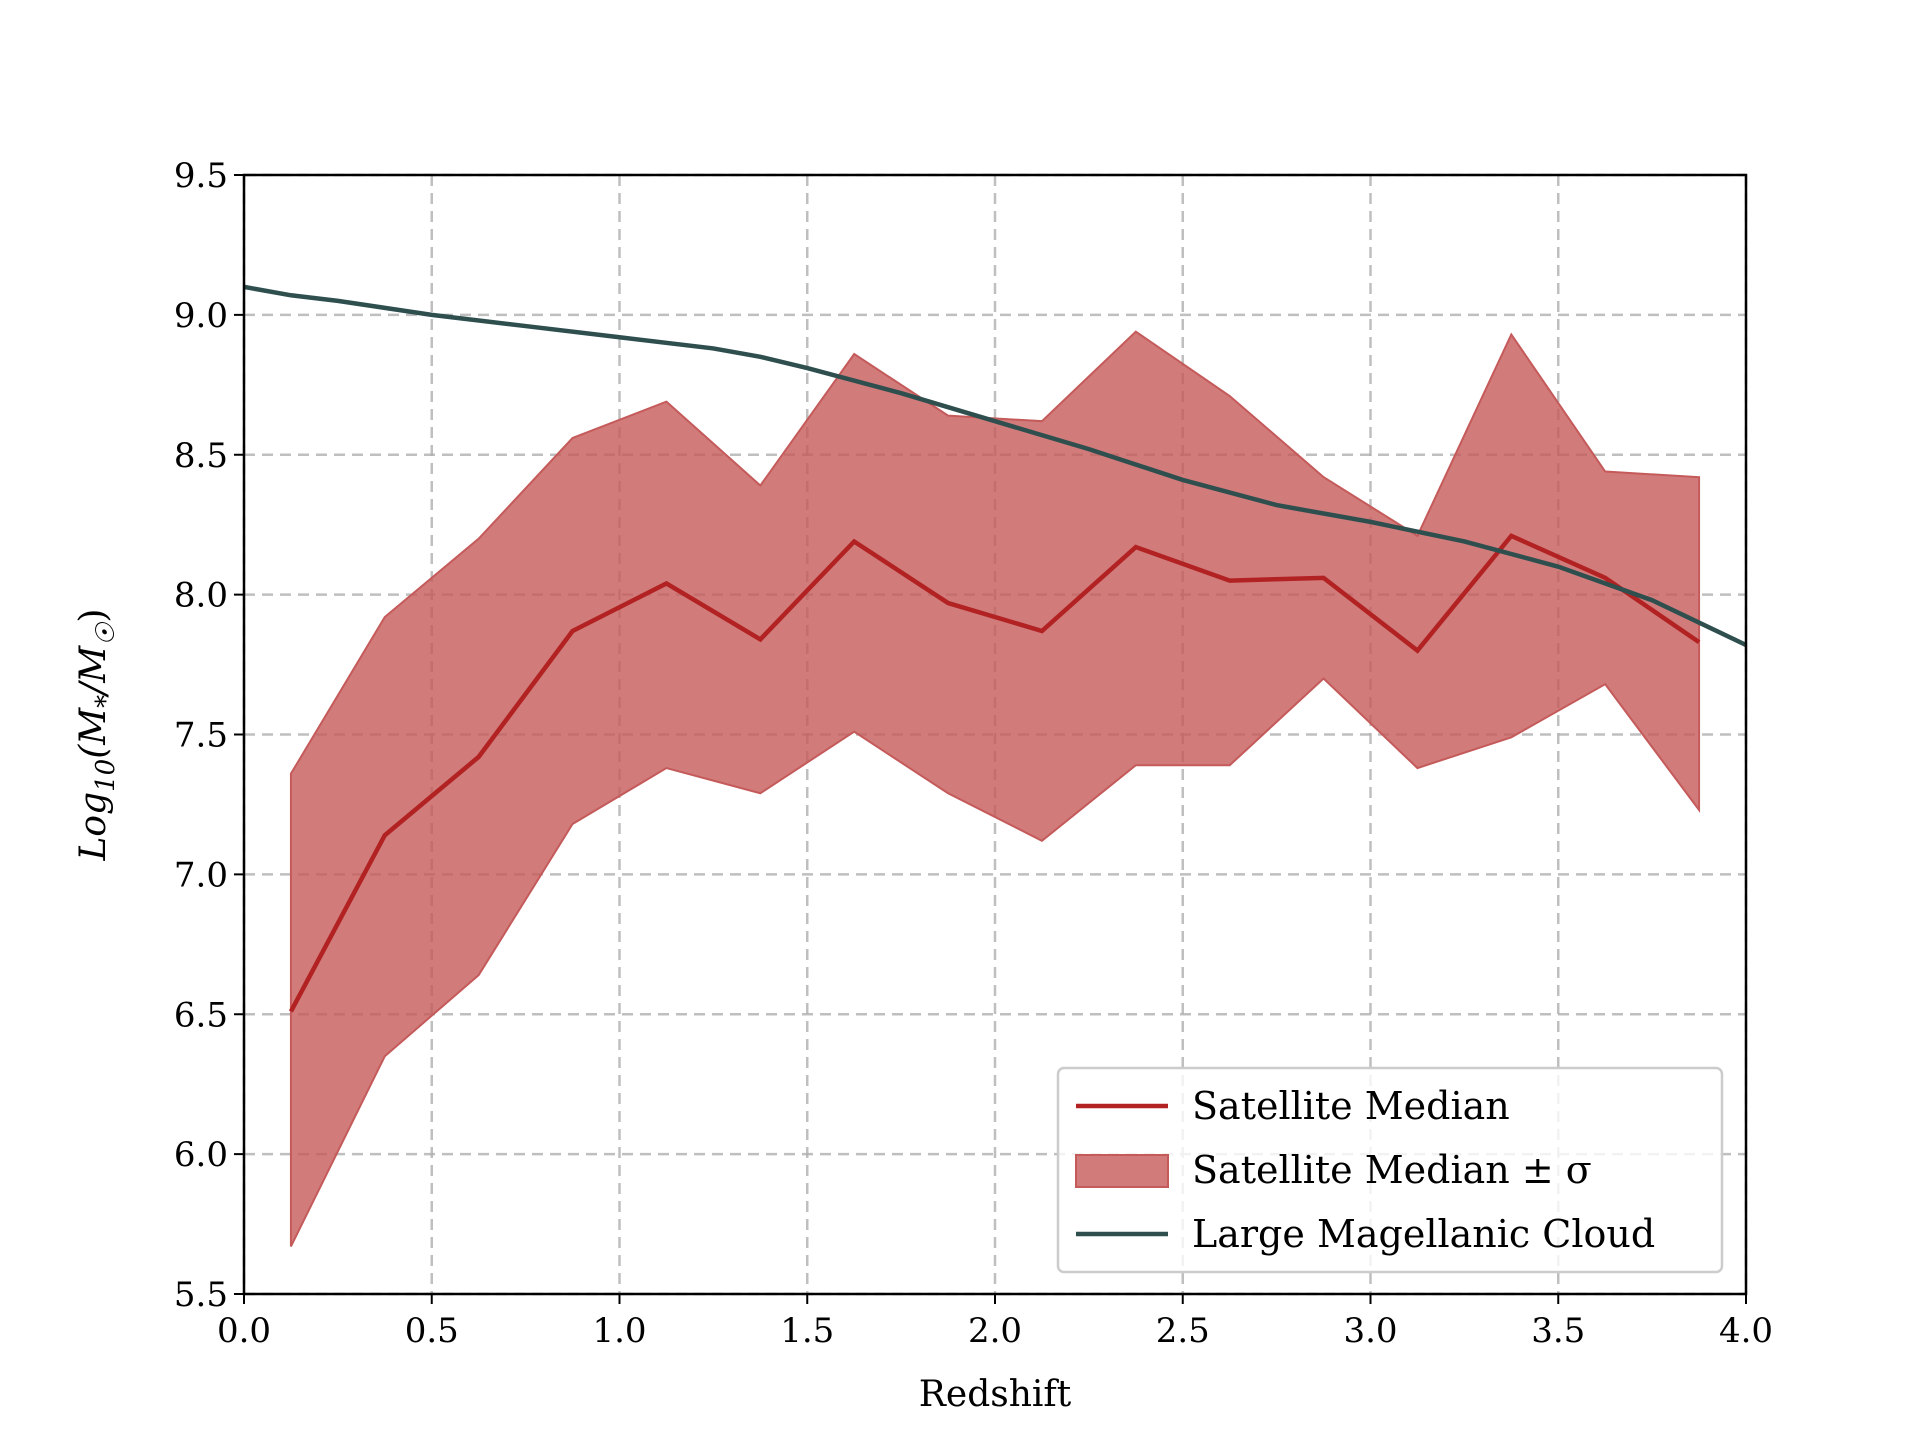 The width and height of the screenshot is (1920, 1440). Describe the element at coordinates (201, 1155) in the screenshot. I see `y-tick-label: 6.0` at that location.